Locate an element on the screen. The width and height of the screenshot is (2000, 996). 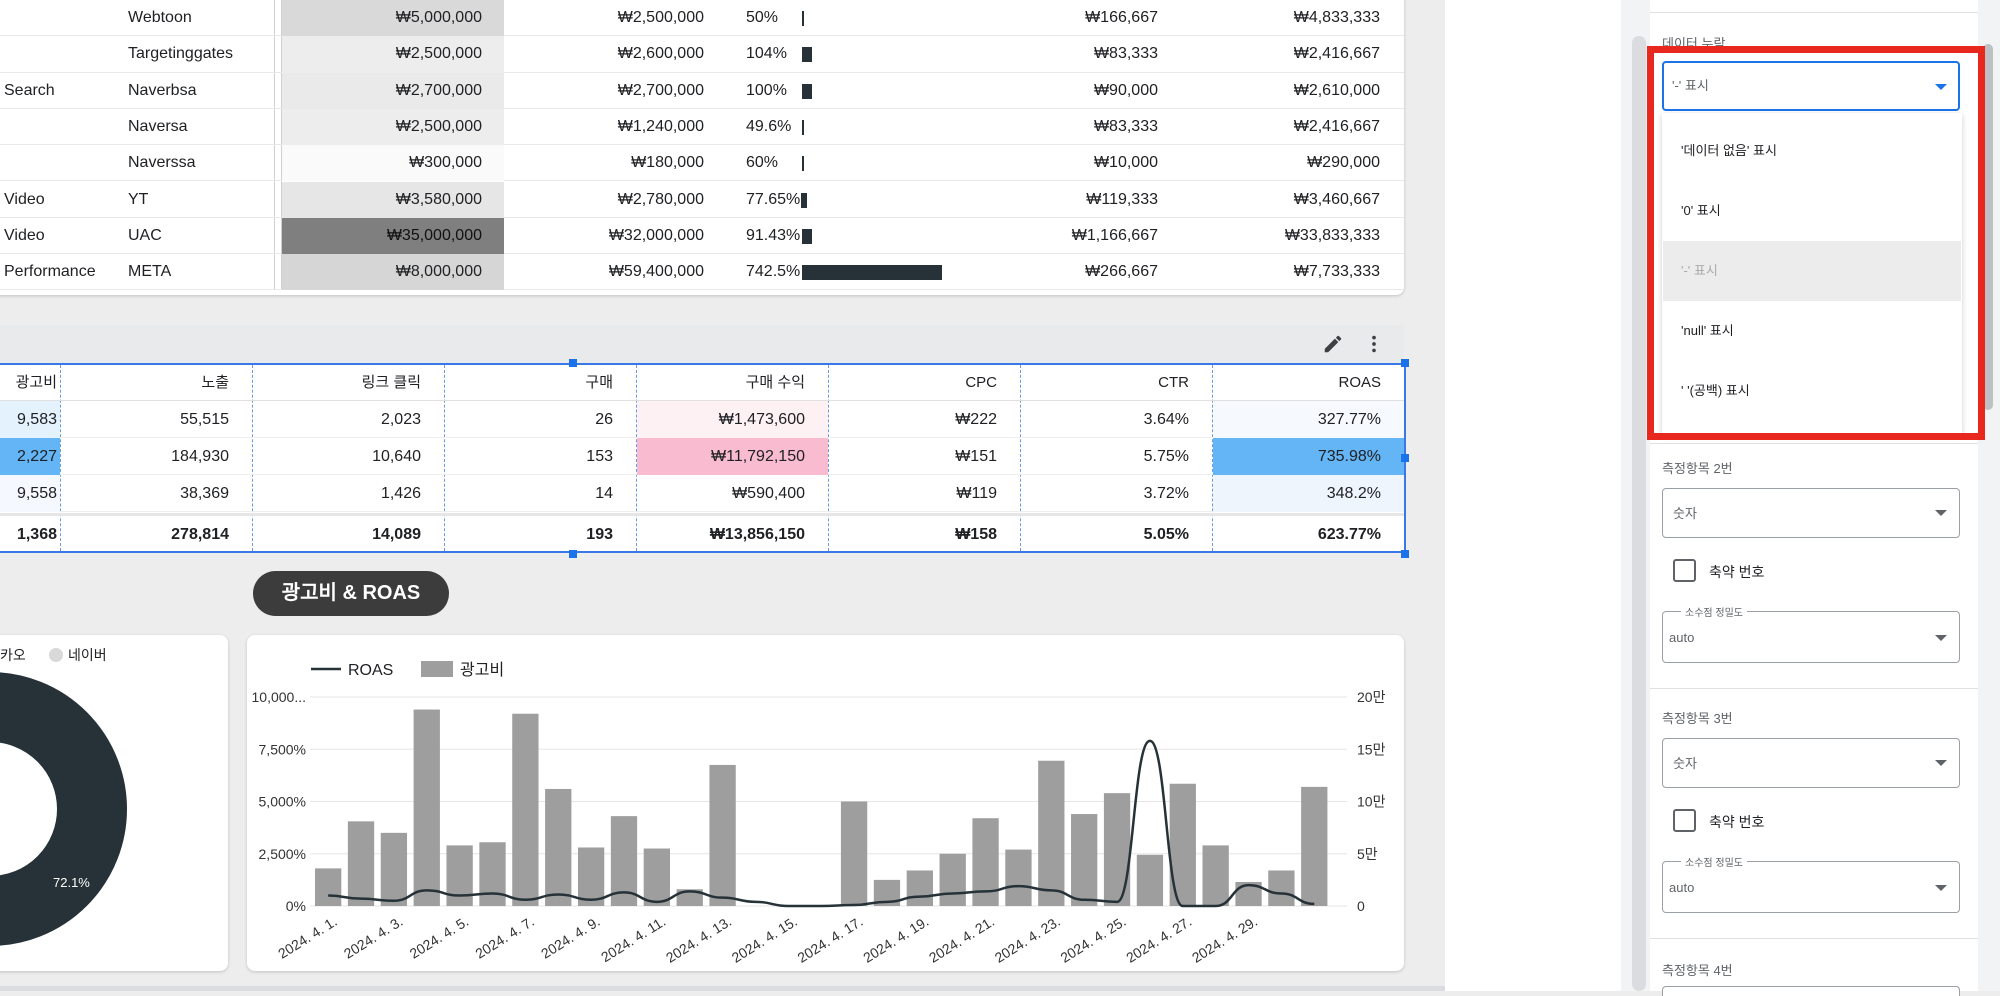
heat-cell-bg is located at coordinates (732, 419).